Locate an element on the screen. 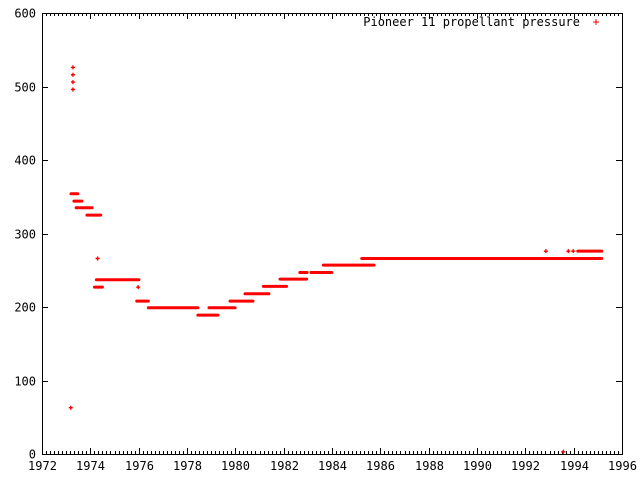  x-tick-label: 1972 is located at coordinates (42, 466).